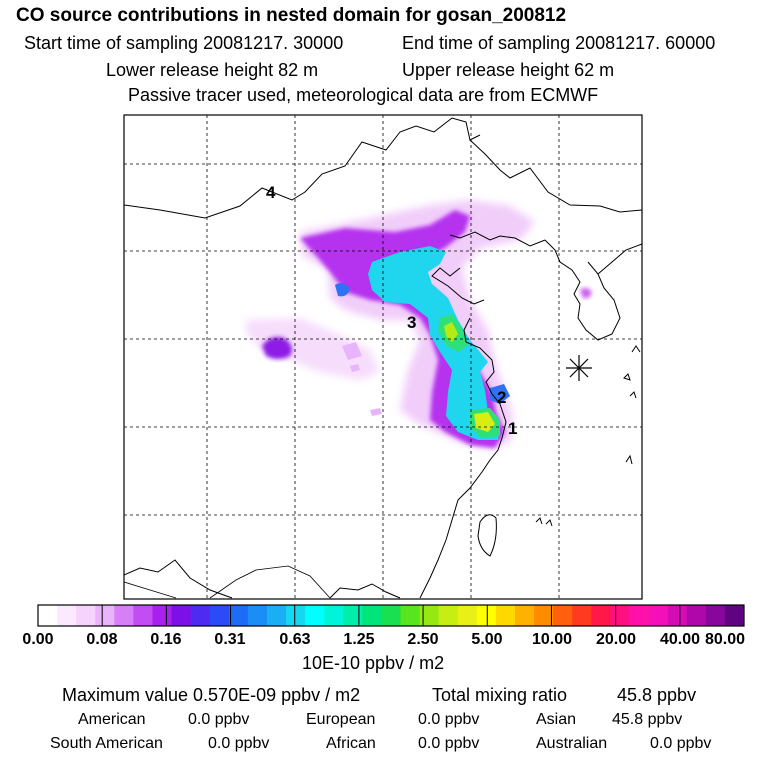  Describe the element at coordinates (271, 192) in the screenshot. I see `region-label-4: 4` at that location.